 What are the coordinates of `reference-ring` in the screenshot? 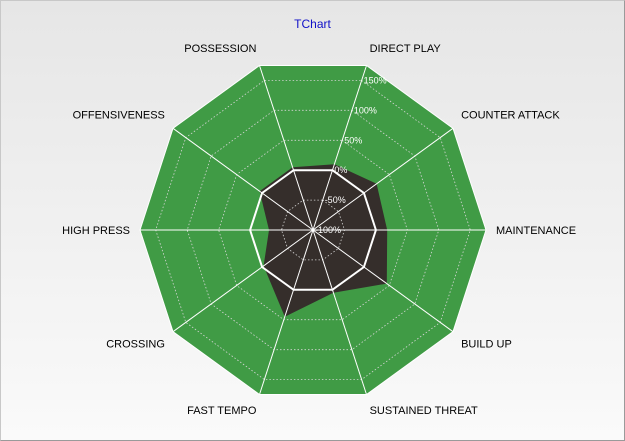 It's located at (313, 230).